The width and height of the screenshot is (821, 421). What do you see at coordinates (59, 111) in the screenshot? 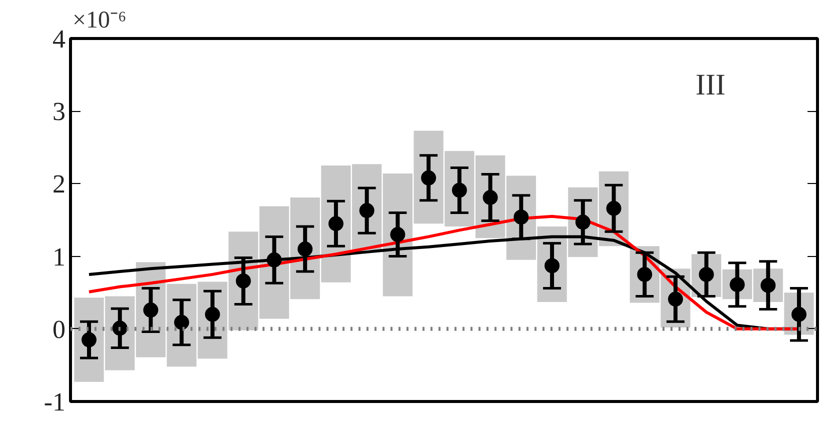
I see `y-tick-label: 3` at bounding box center [59, 111].